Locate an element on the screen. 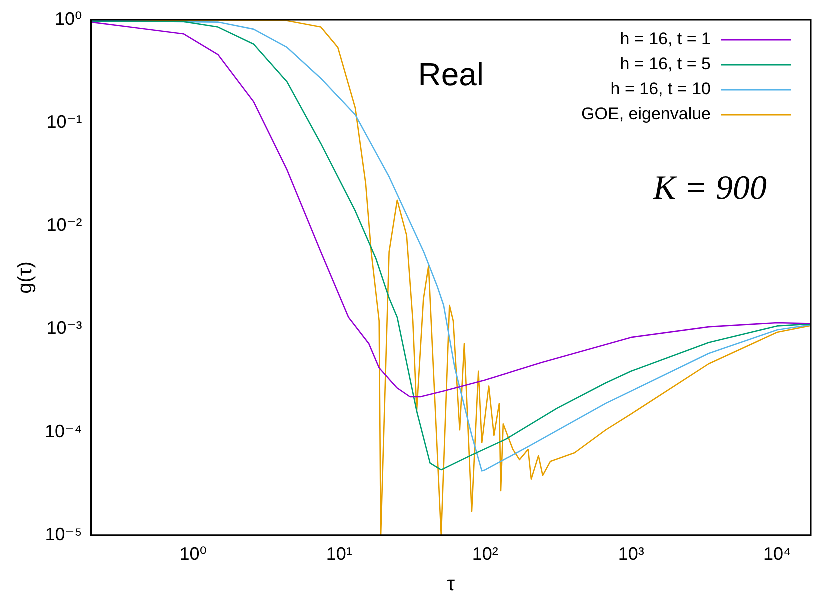 The width and height of the screenshot is (815, 605). x-tick-label: 10³ is located at coordinates (631, 554).